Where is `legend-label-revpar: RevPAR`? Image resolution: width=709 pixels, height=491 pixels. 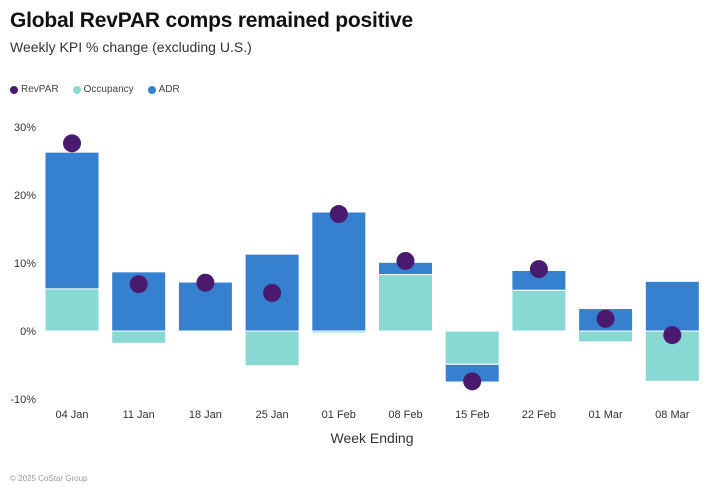
legend-label-revpar: RevPAR is located at coordinates (40, 89).